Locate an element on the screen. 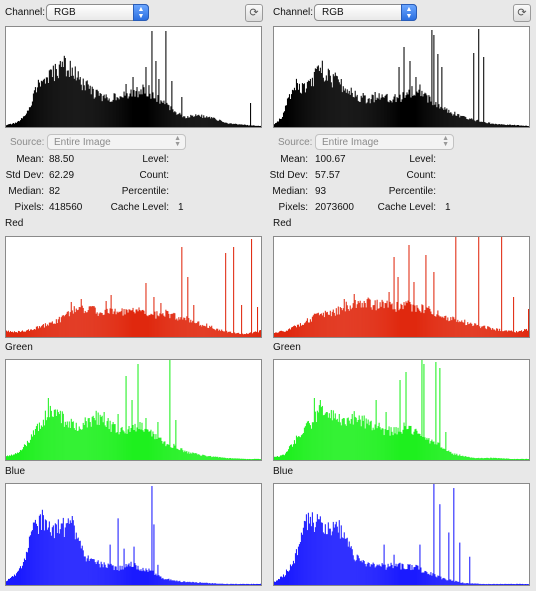 The image size is (536, 591). green-histogram is located at coordinates (133, 410).